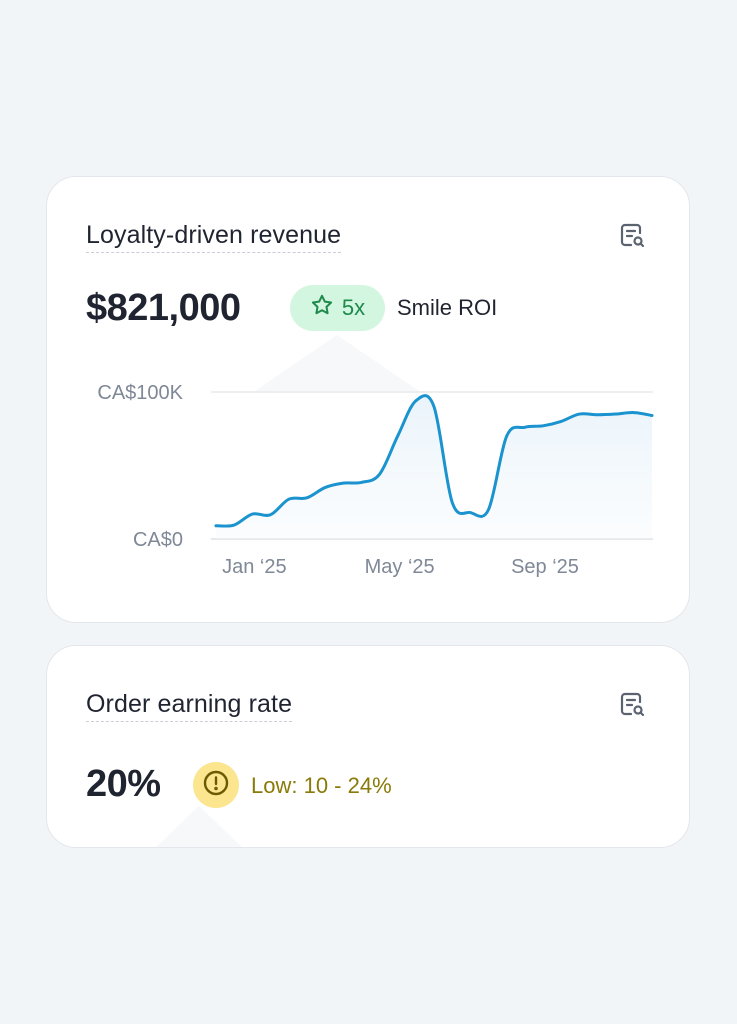 Image resolution: width=737 pixels, height=1024 pixels. Describe the element at coordinates (434, 461) in the screenshot. I see `series-line` at that location.